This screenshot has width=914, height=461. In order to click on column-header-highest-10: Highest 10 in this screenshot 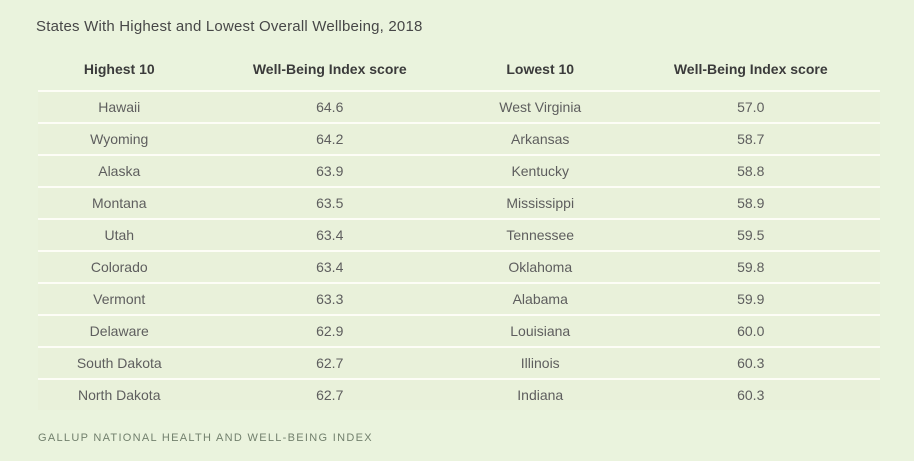, I will do `click(119, 71)`.